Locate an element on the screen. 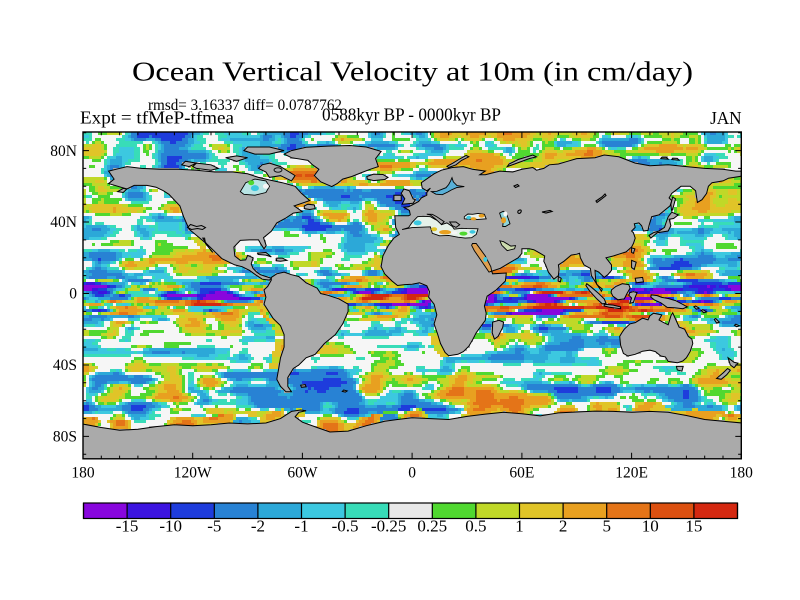 The width and height of the screenshot is (800, 600). svg-text: JAN is located at coordinates (726, 118).